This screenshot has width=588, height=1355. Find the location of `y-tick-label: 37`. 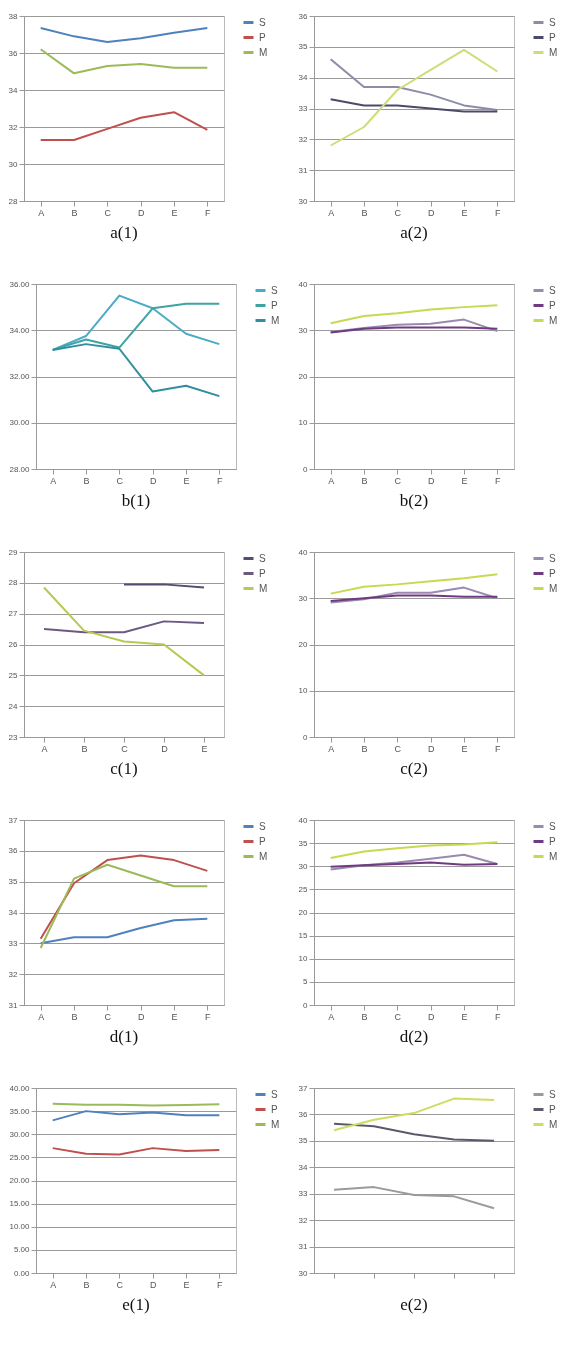

y-tick-label: 37 is located at coordinates (13, 820).